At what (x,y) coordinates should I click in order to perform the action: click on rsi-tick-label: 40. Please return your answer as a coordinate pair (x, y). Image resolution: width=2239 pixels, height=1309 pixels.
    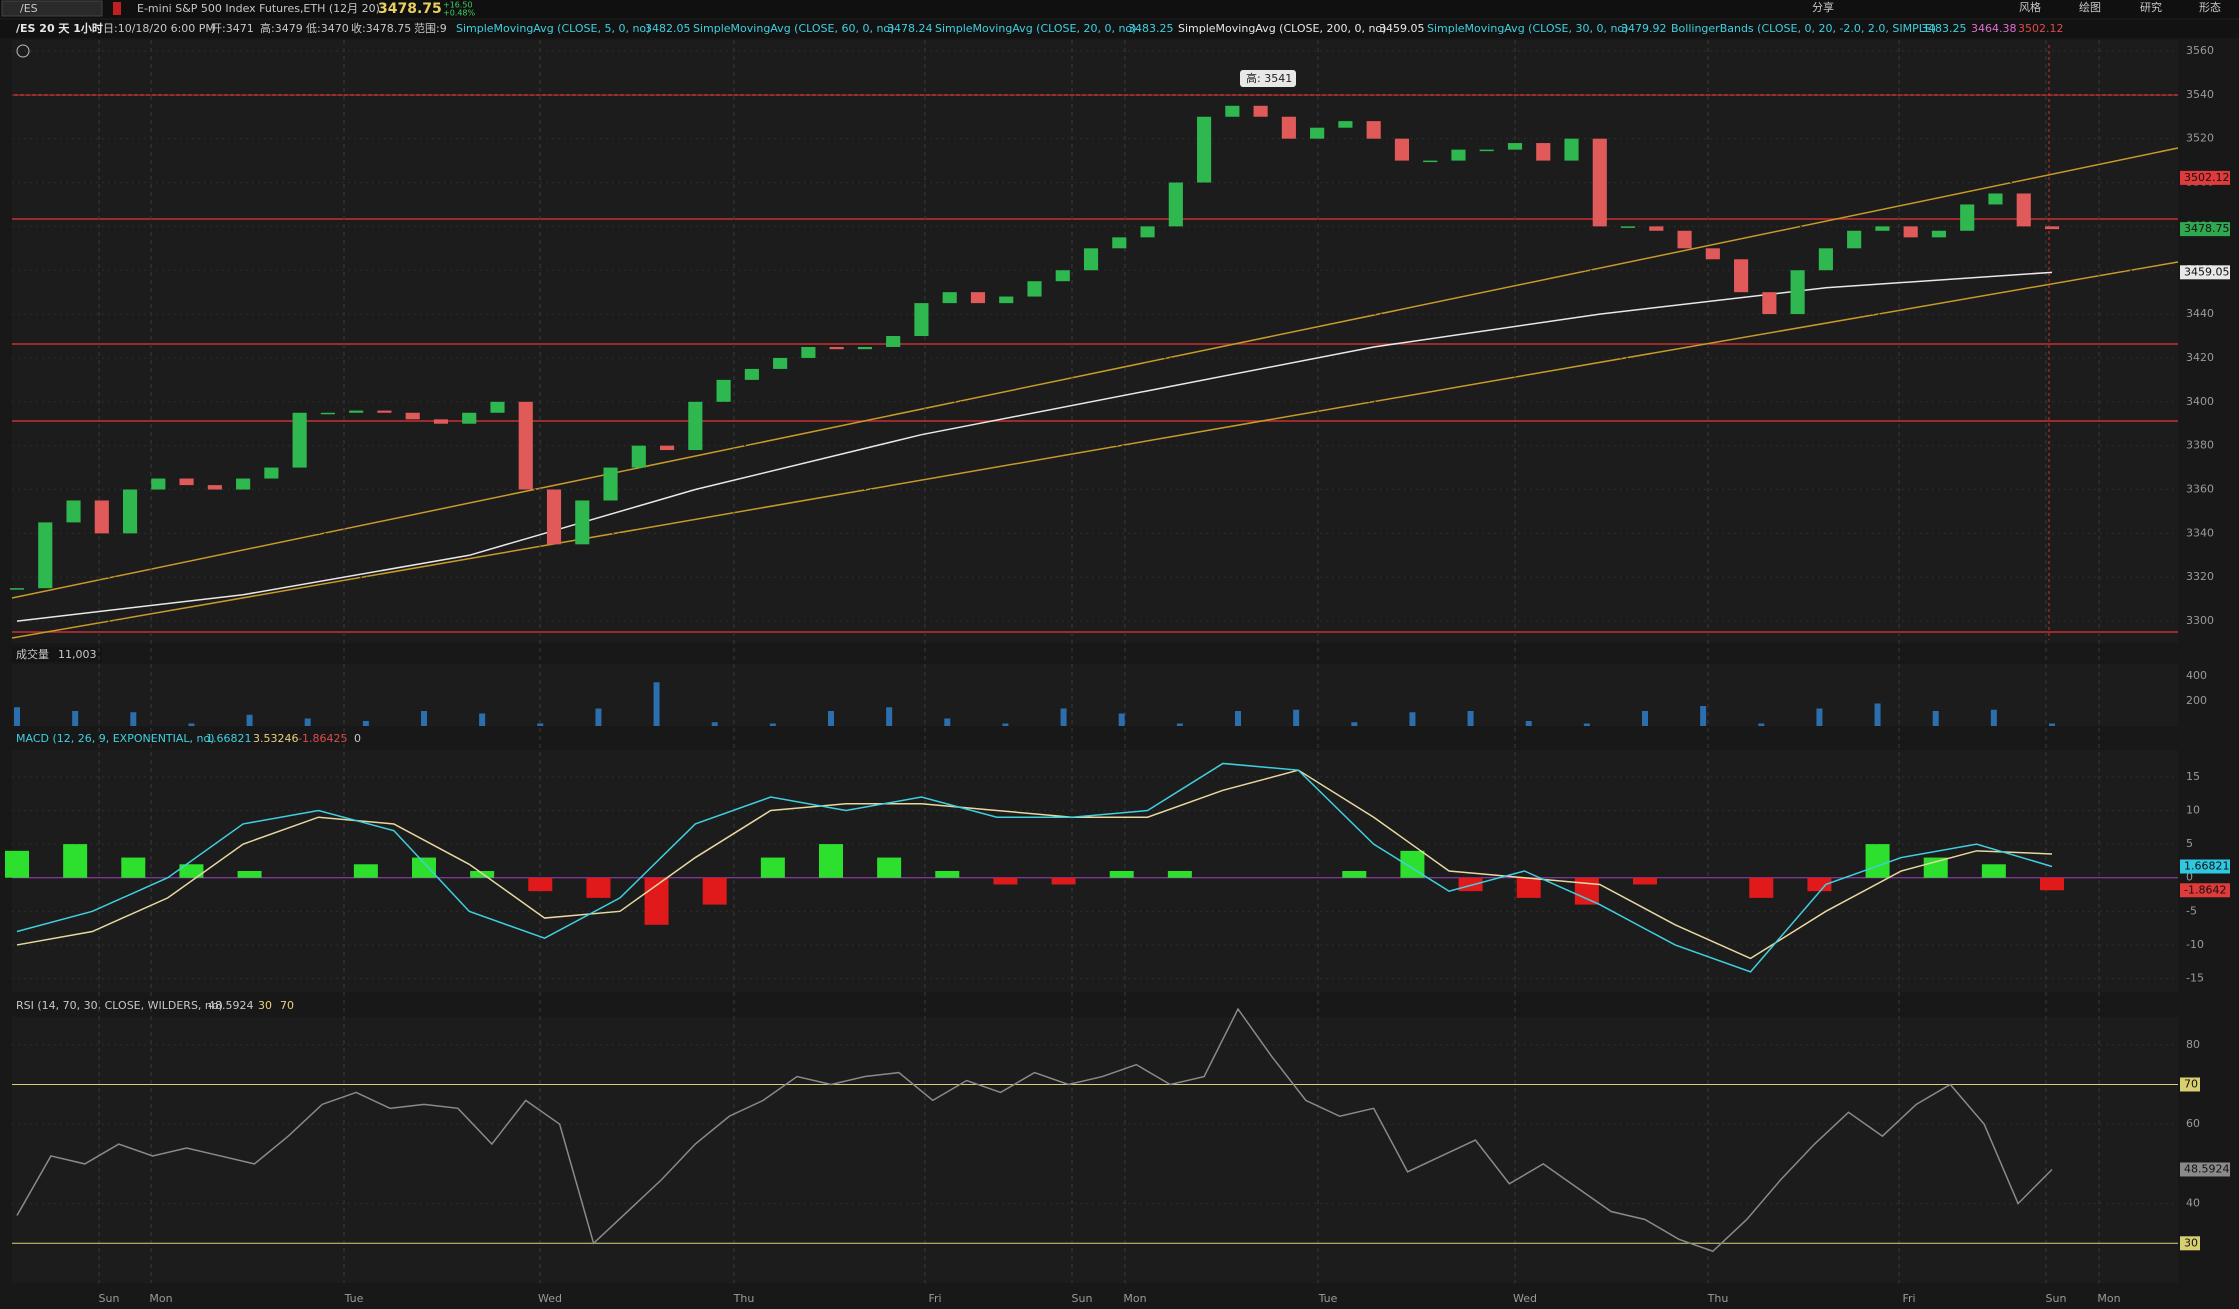
    Looking at the image, I should click on (2193, 1203).